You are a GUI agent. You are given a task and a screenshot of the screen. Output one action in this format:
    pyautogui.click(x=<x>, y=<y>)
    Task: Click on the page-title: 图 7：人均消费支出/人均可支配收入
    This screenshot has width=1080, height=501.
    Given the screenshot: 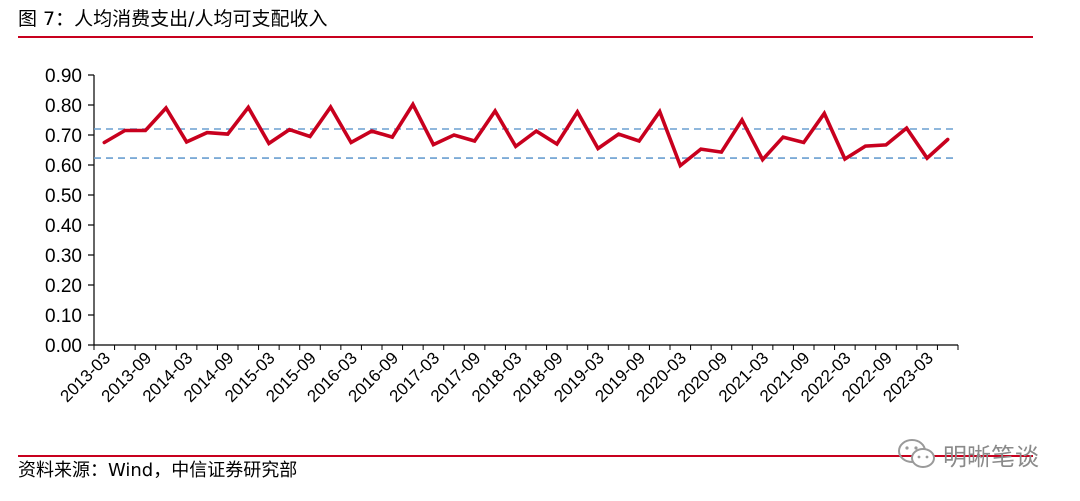 What is the action you would take?
    pyautogui.click(x=173, y=19)
    